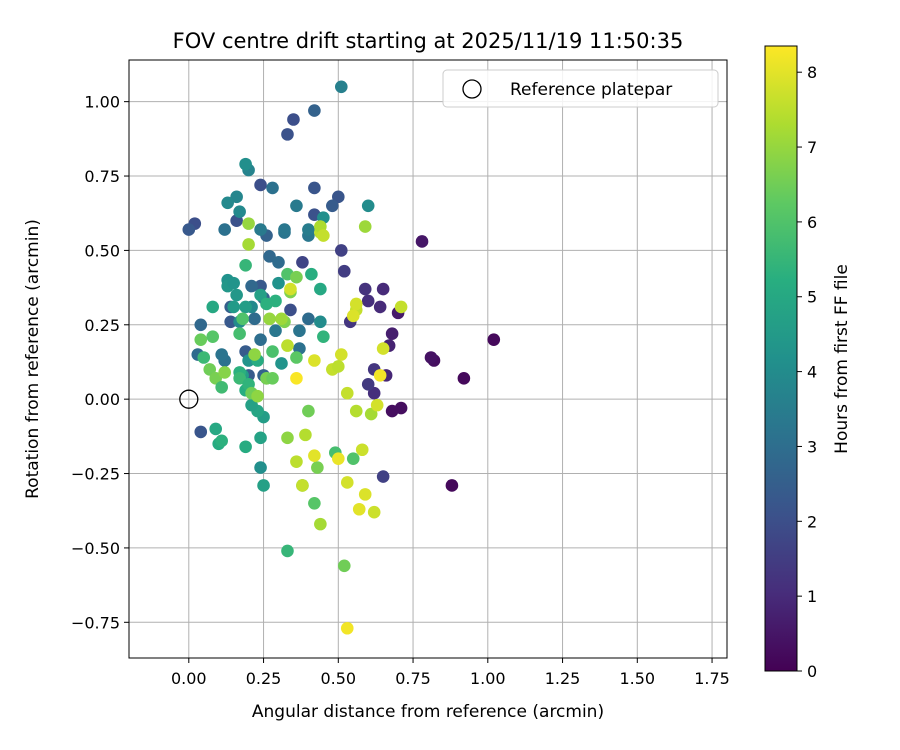 This screenshot has height=750, width=900. What do you see at coordinates (812, 372) in the screenshot?
I see `colorbar-tick-label: 4` at bounding box center [812, 372].